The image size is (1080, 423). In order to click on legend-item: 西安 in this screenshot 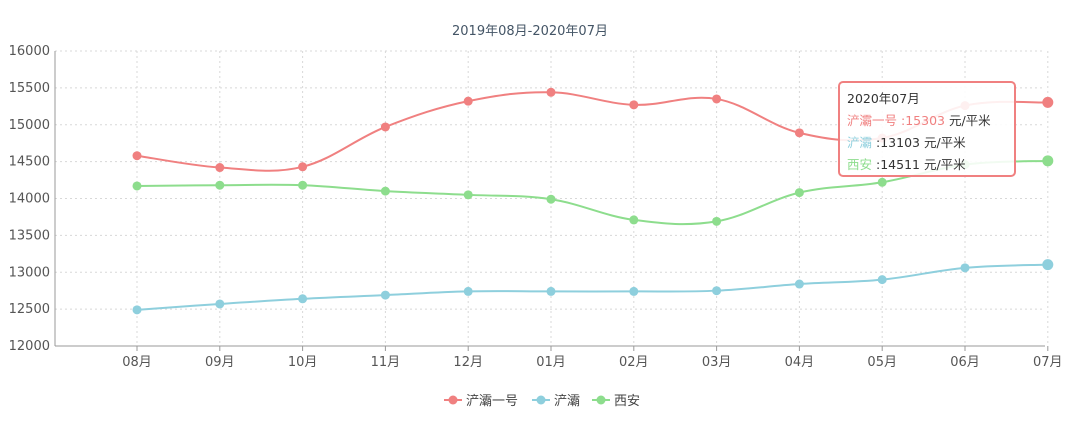, I will do `click(616, 401)`.